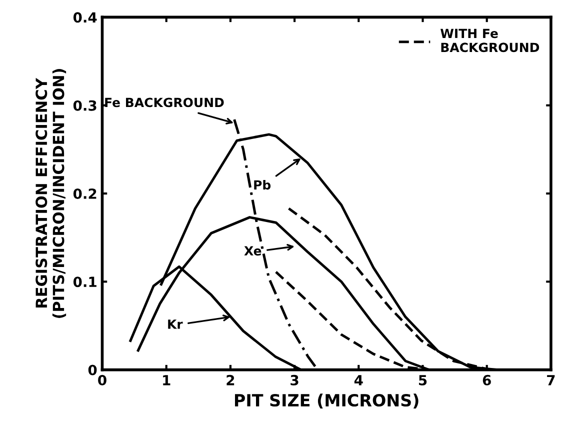  I want to click on legend-label: WITH Fe BACKGROUND, so click(490, 40).